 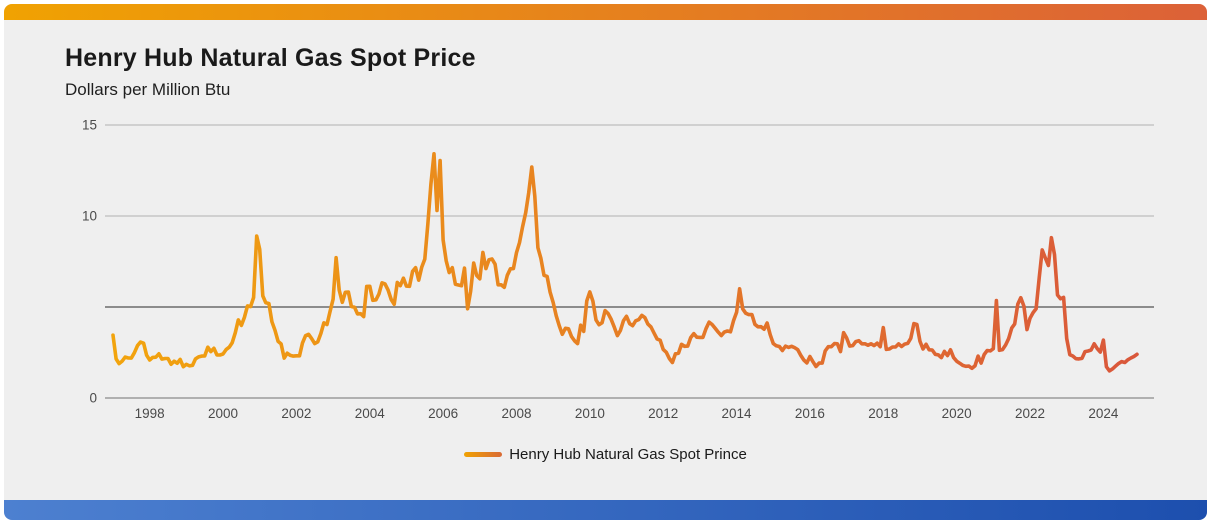 I want to click on chart-legend: Henry Hub Natural Gas Spot Prince, so click(x=605, y=454).